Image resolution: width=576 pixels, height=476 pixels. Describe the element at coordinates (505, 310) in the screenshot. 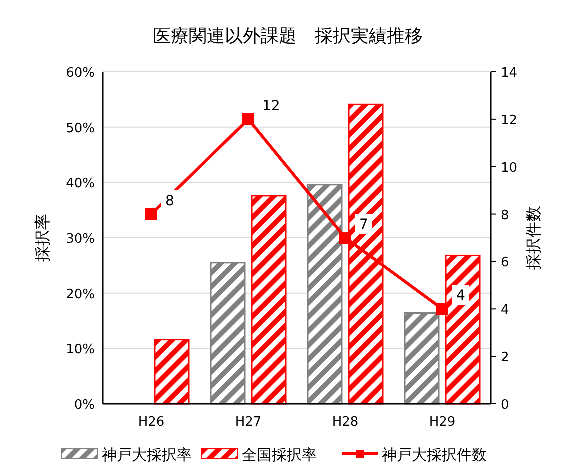

I see `y2-tick-label: 4` at that location.